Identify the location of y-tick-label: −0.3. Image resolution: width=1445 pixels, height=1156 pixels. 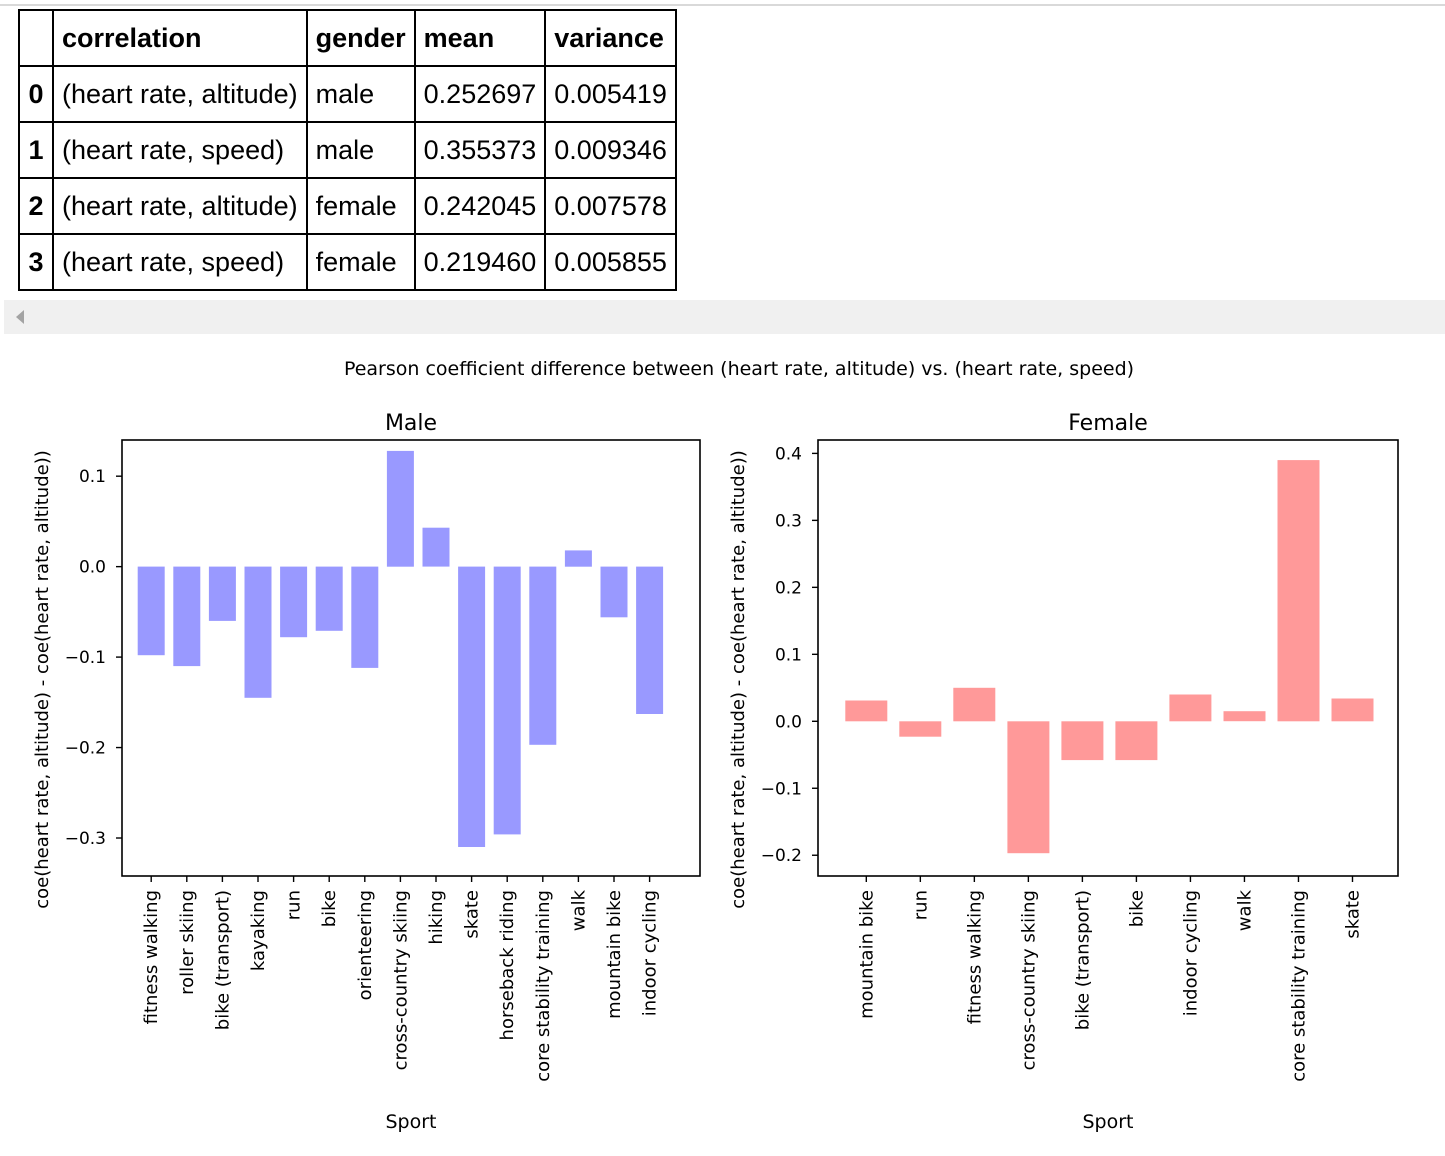
(85, 839).